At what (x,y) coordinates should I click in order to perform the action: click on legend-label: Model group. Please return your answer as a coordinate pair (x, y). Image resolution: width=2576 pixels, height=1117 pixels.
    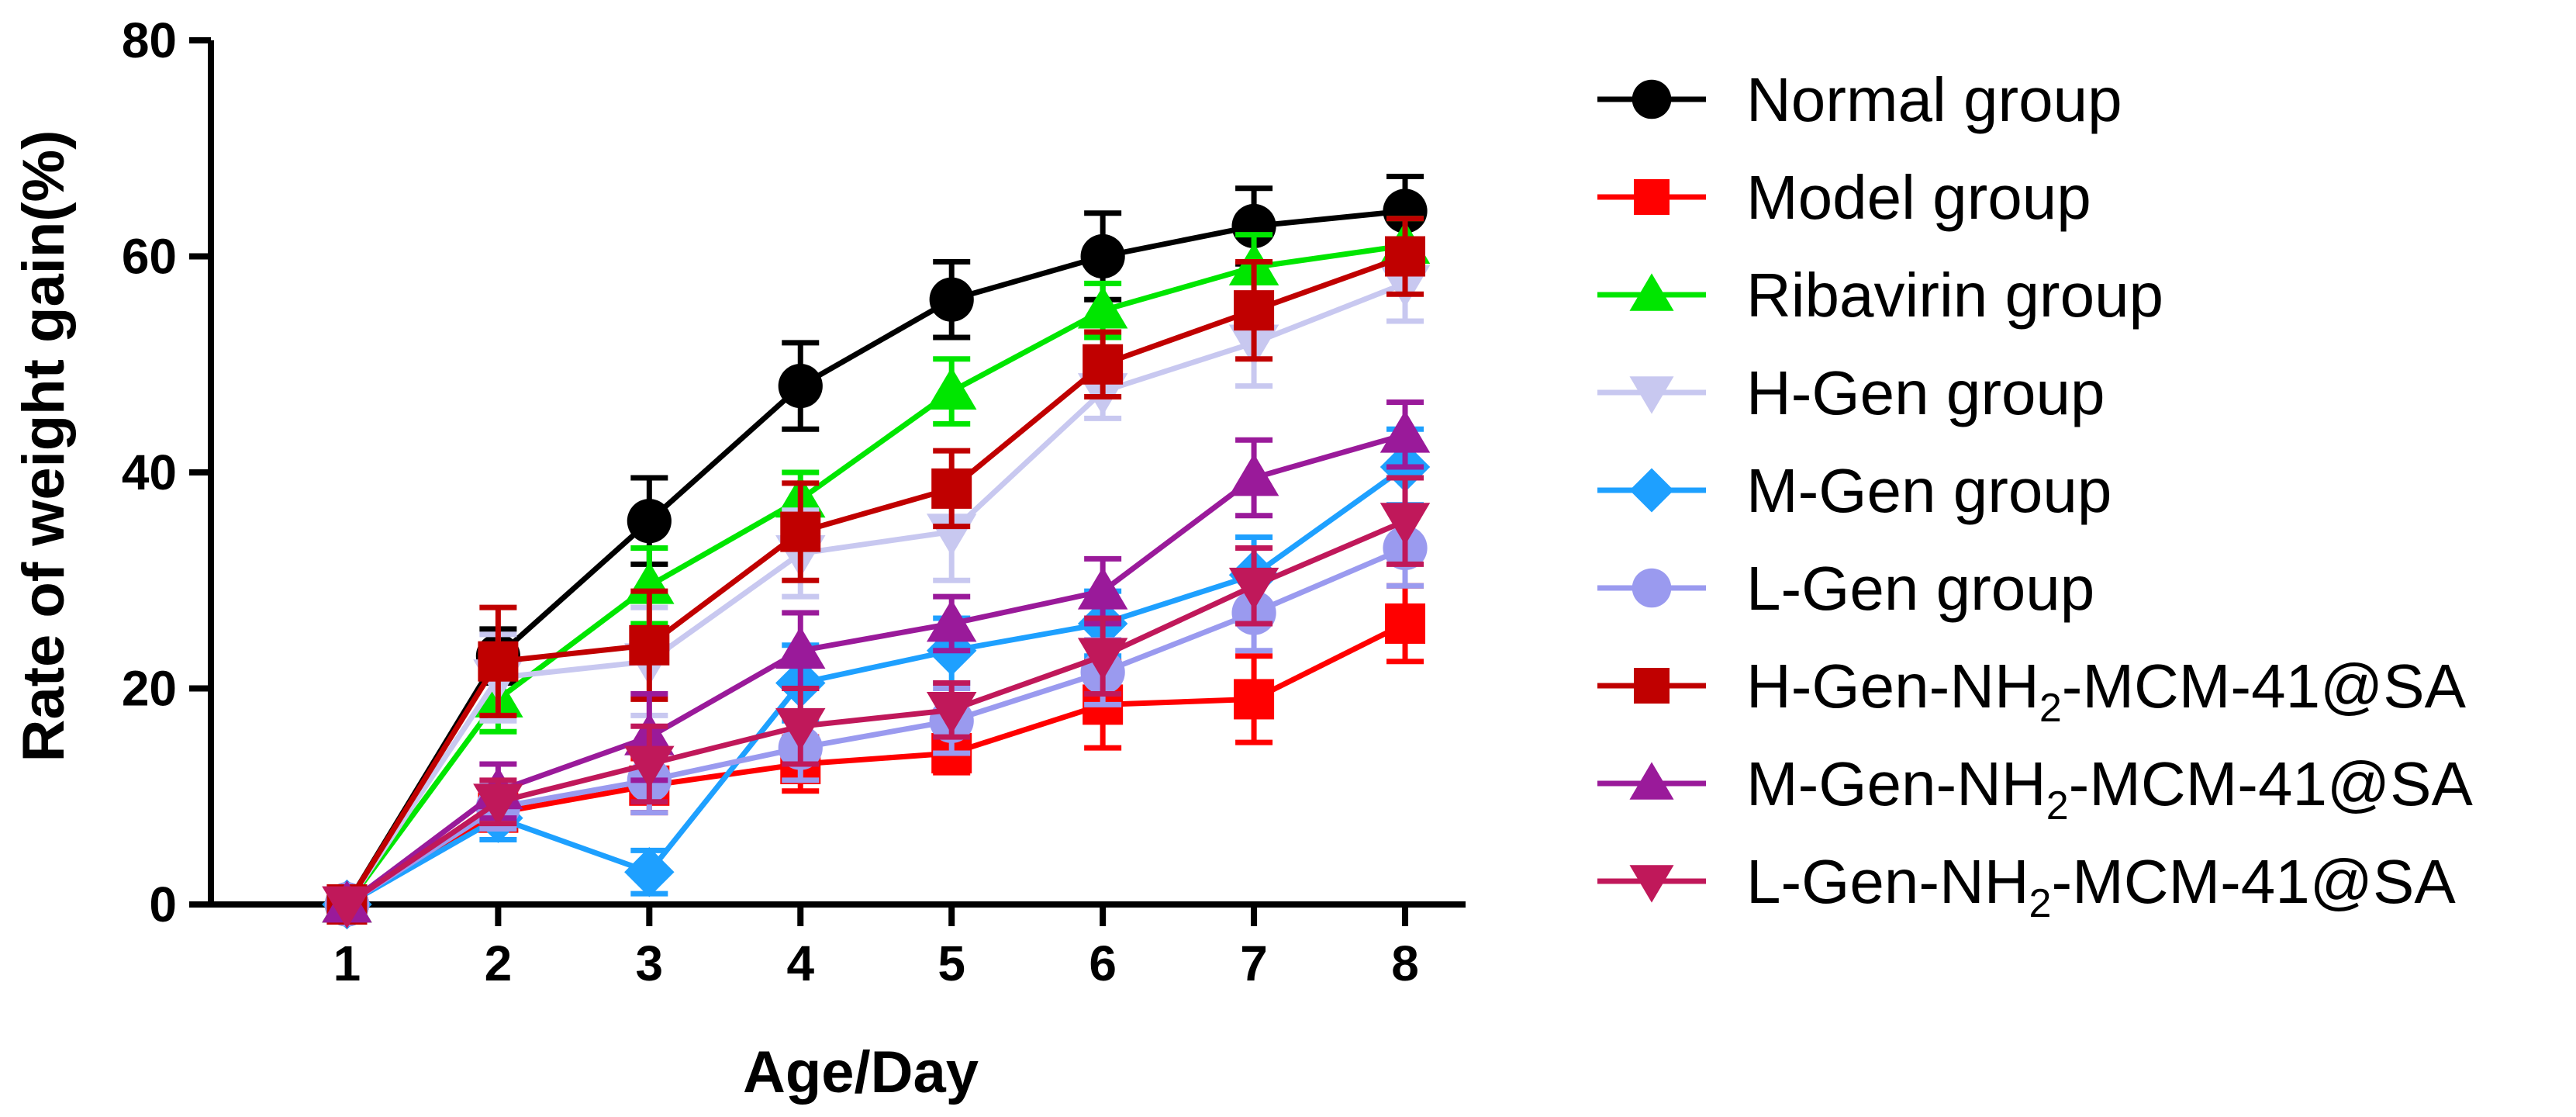
    Looking at the image, I should click on (1918, 198).